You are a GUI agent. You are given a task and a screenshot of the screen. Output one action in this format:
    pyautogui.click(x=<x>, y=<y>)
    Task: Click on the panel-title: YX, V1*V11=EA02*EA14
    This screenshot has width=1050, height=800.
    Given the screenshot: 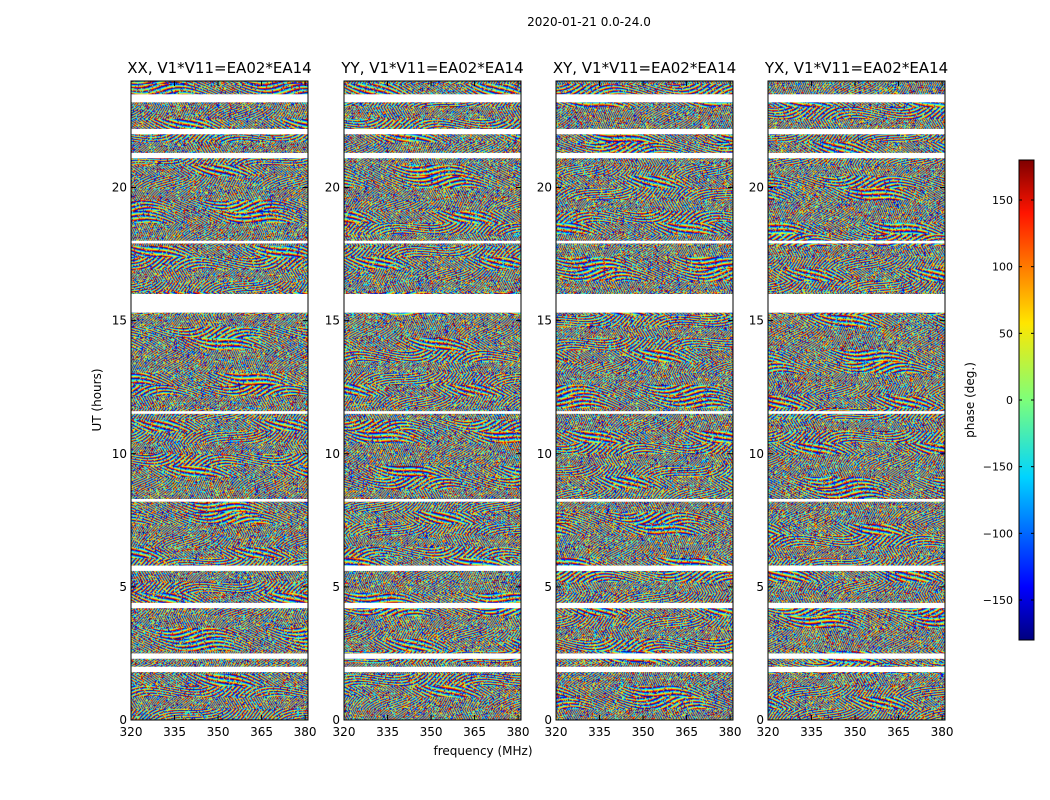 What is the action you would take?
    pyautogui.click(x=856, y=68)
    